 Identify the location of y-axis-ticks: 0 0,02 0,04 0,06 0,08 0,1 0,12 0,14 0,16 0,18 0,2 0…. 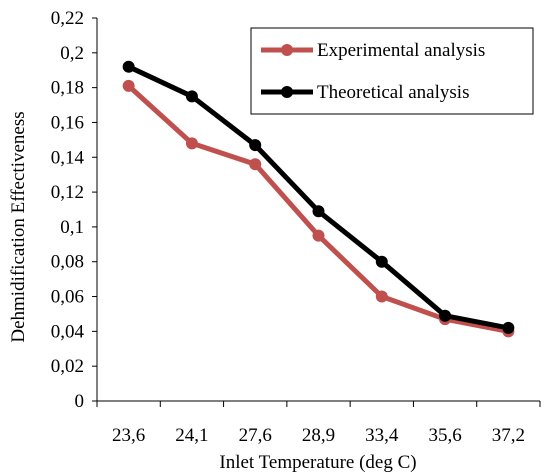
(74, 210).